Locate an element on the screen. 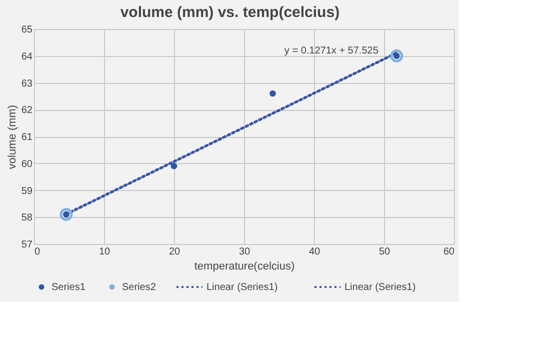  x-tick-label: 50 is located at coordinates (384, 252).